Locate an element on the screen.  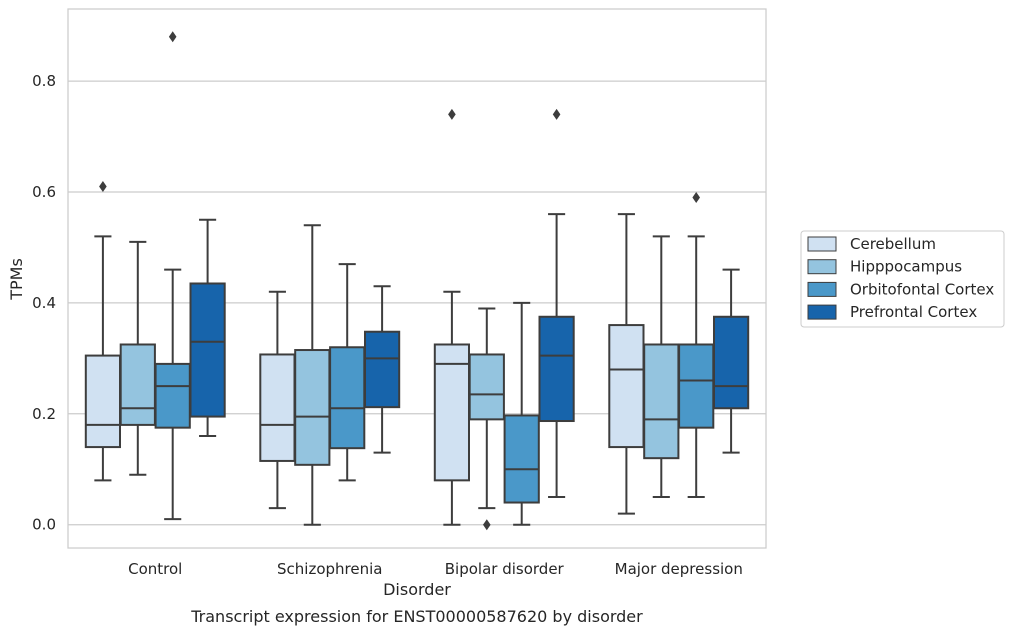
legend-frame is located at coordinates (902, 279).